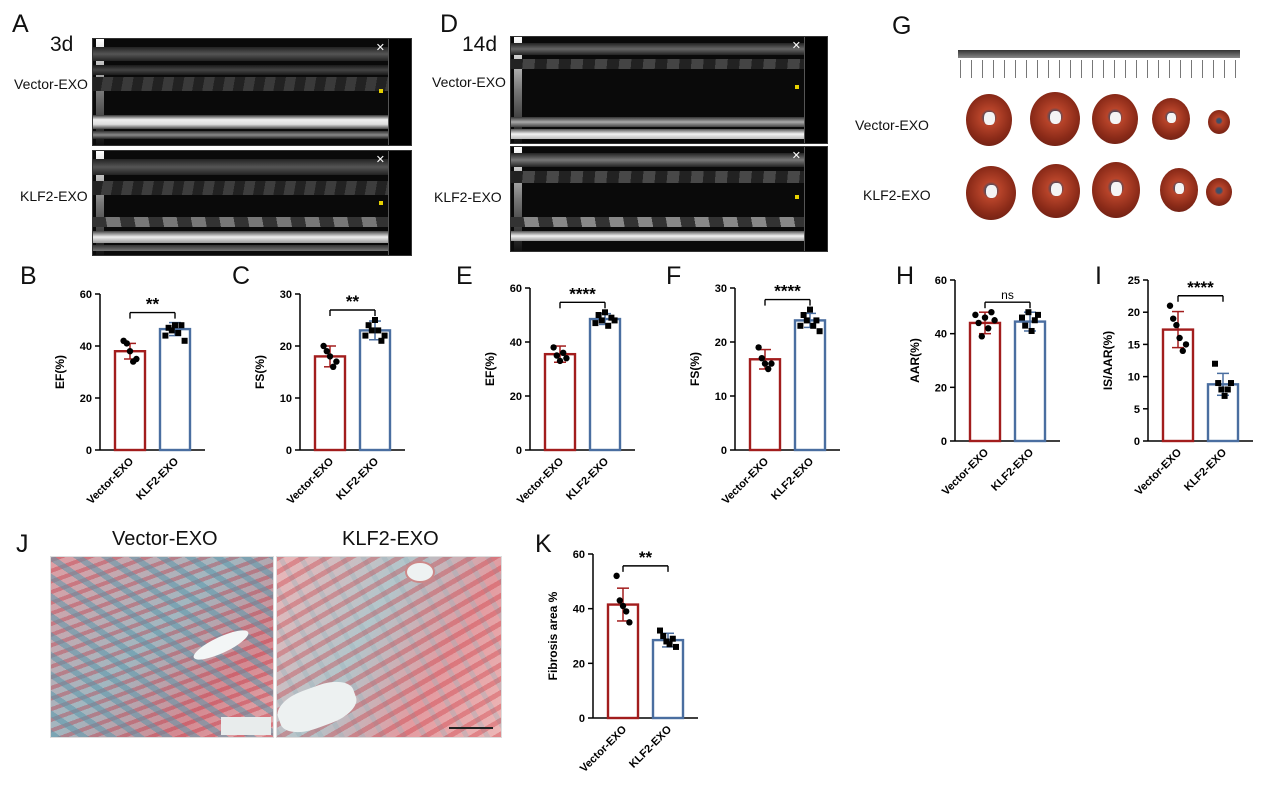 The height and width of the screenshot is (792, 1269). I want to click on panel-label-d: D, so click(449, 24).